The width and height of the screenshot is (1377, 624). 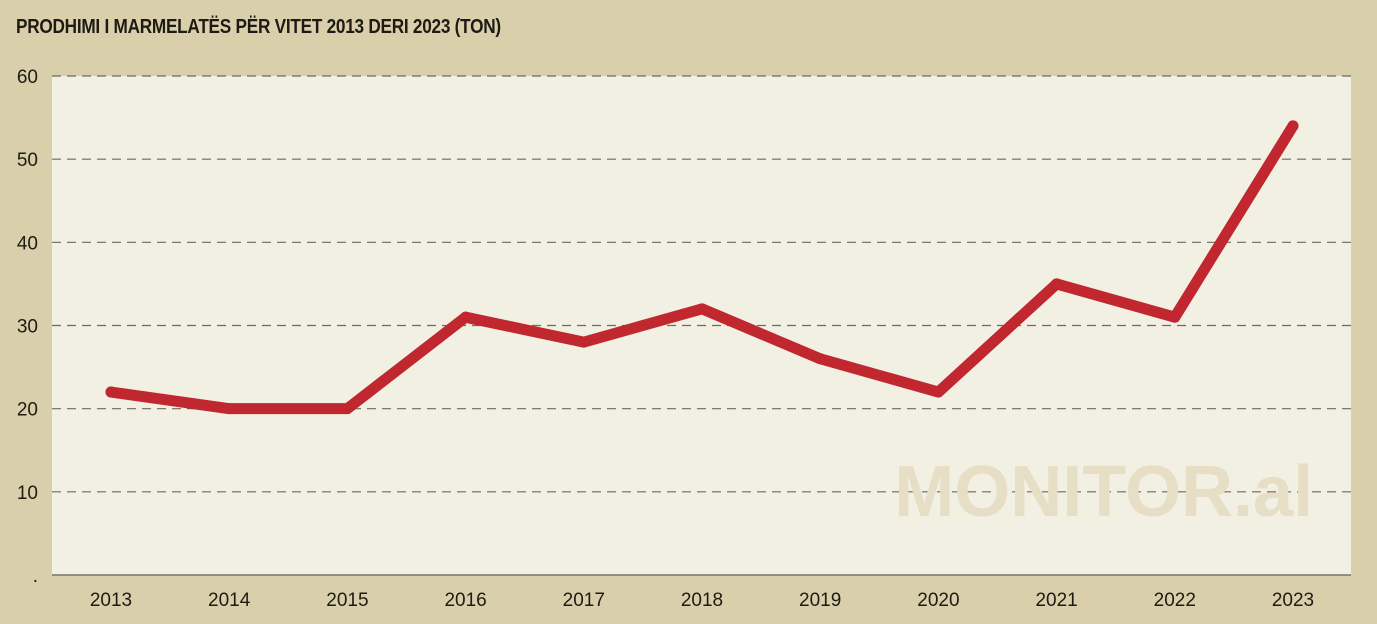 I want to click on x-tick-label: 2014, so click(x=229, y=600).